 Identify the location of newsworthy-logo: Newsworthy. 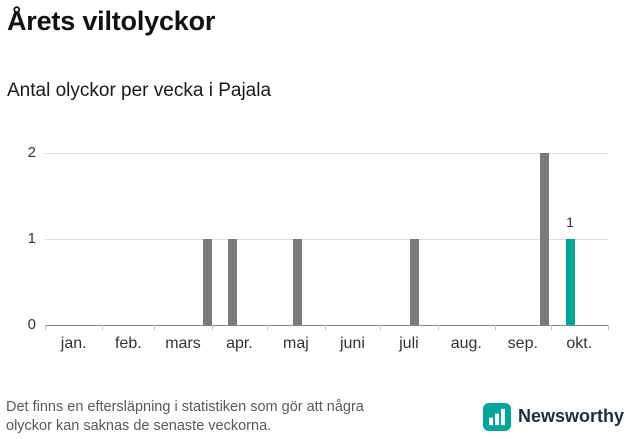
(553, 416).